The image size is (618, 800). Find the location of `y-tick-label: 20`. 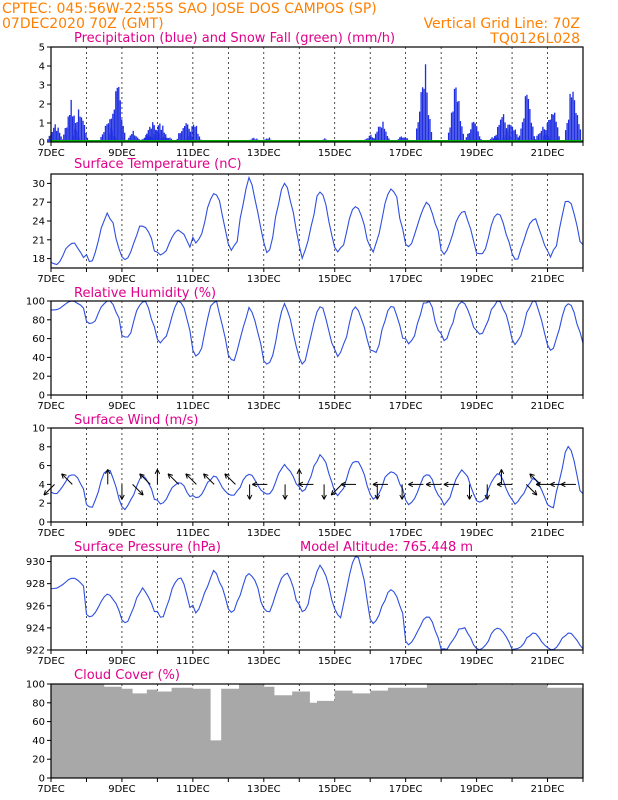

y-tick-label: 20 is located at coordinates (38, 377).